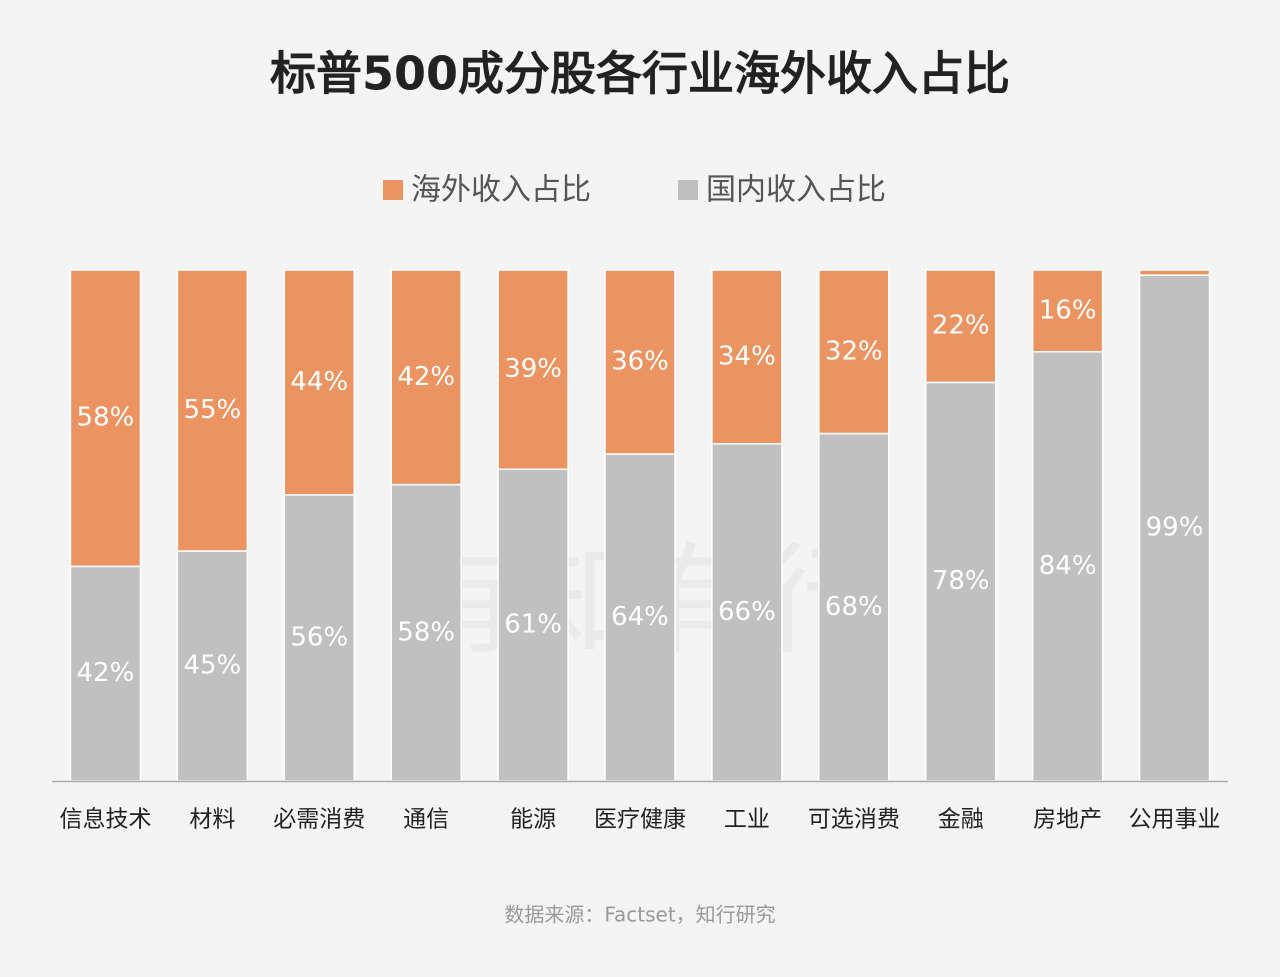 The width and height of the screenshot is (1280, 977). I want to click on data-label: 32%, so click(854, 351).